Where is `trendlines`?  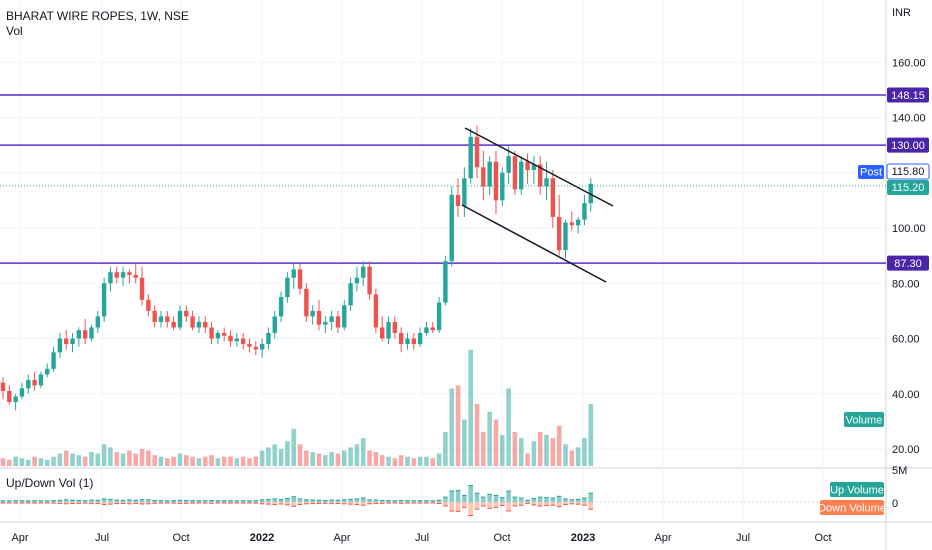
trendlines is located at coordinates (537, 205).